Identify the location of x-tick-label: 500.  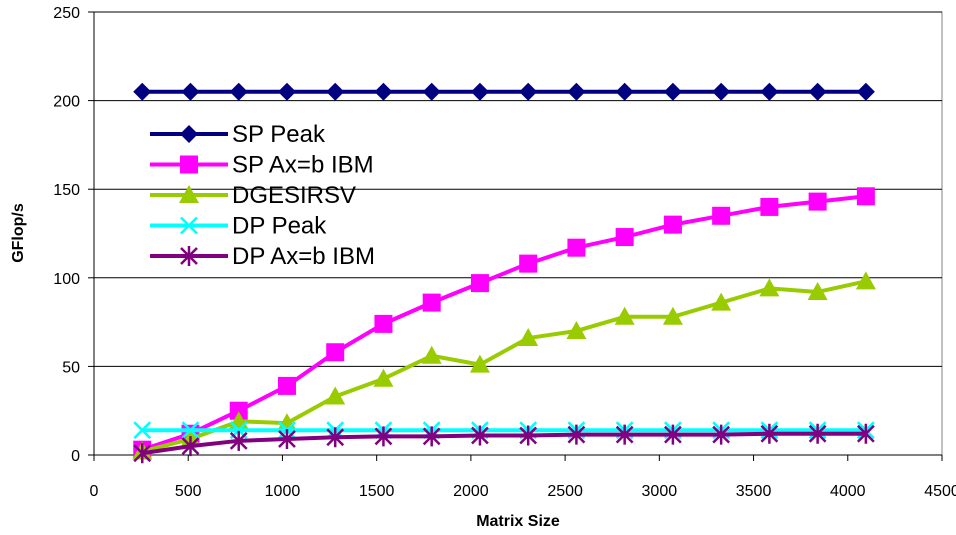
(188, 491).